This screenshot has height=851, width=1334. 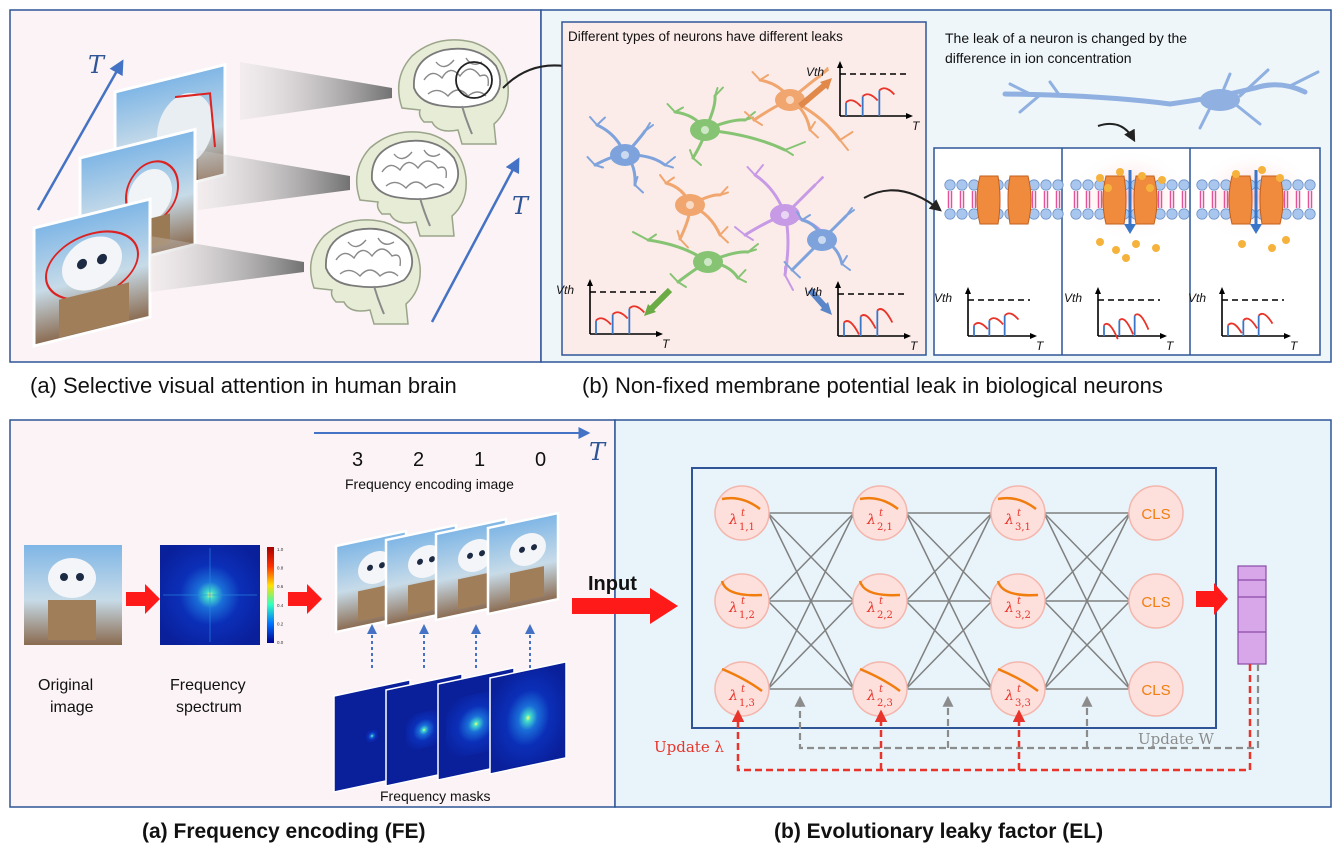 I want to click on neuron-cluster, so click(x=720, y=179).